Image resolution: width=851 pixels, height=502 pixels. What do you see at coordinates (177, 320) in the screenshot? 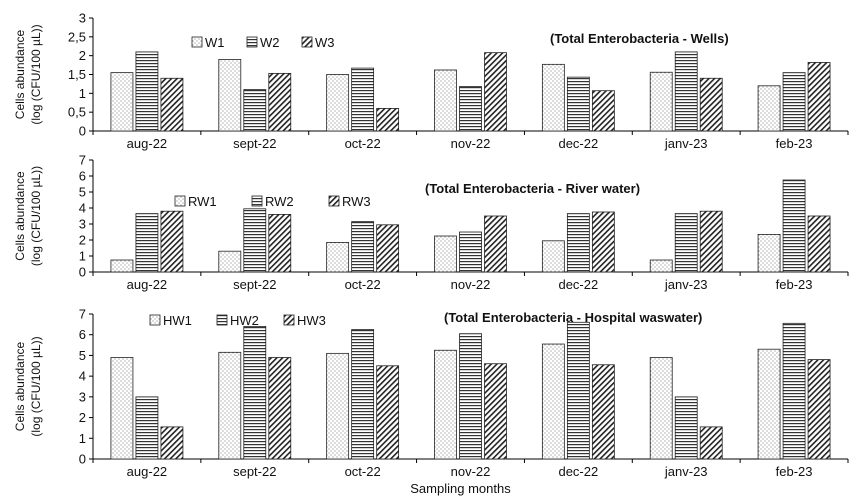
I see `legend-label-hw1: HW1` at bounding box center [177, 320].